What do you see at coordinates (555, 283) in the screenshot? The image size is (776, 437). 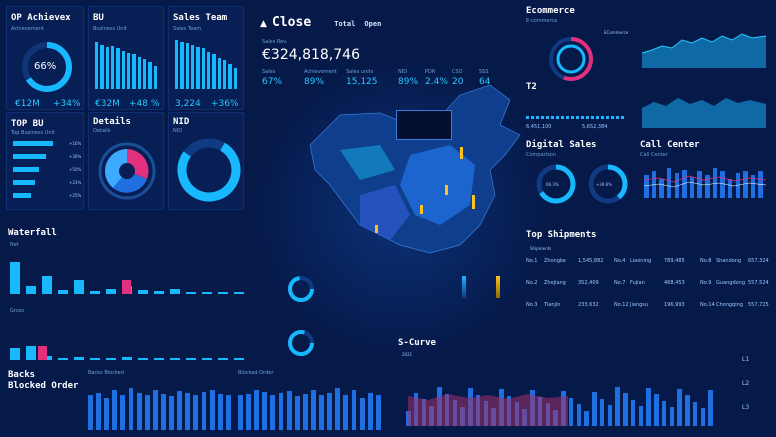 I see `shipments-cell: Zhejiang` at bounding box center [555, 283].